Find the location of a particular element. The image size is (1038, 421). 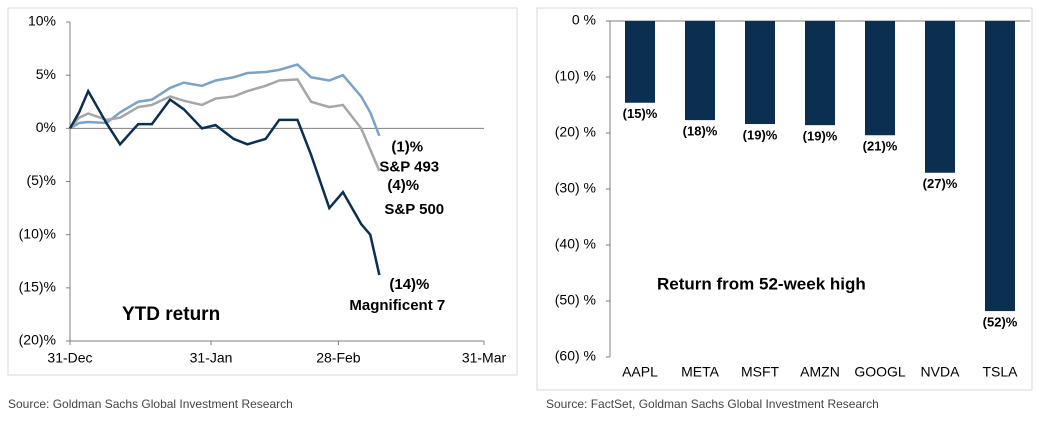

value-label: (4)% is located at coordinates (403, 185).